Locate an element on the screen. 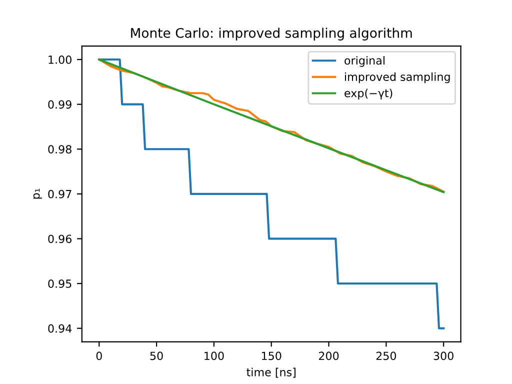 The height and width of the screenshot is (384, 512). y-tick-label: 0.99 is located at coordinates (60, 104).